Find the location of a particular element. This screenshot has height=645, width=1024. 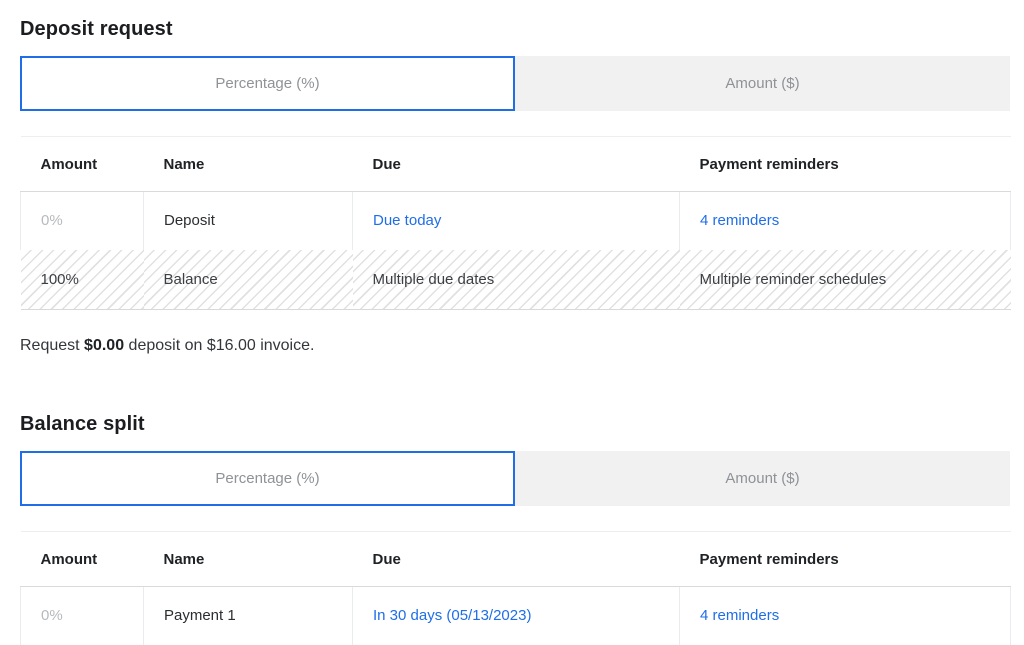

balance-amount-type-toggle: Percentage (%) Amount ($) is located at coordinates (515, 478).